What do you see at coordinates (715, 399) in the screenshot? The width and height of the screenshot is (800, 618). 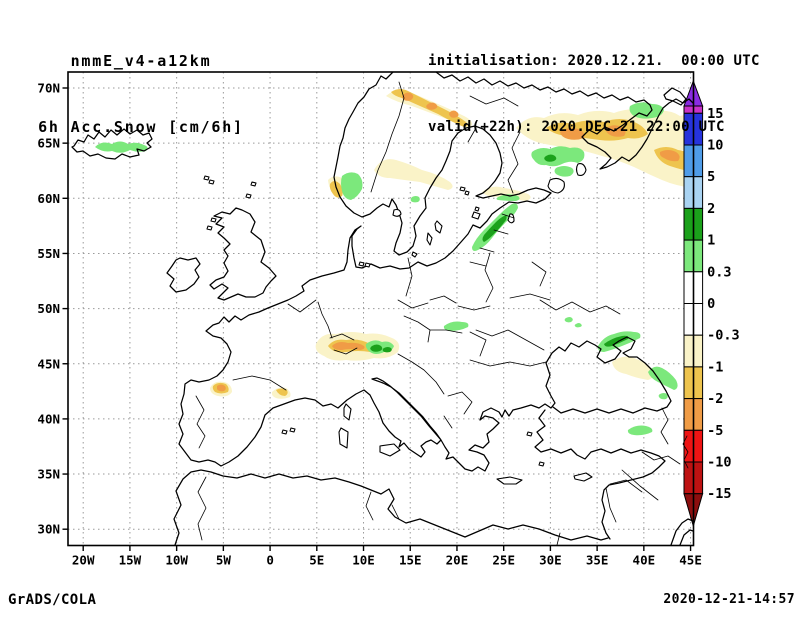 I see `svg-text: -2` at bounding box center [715, 399].